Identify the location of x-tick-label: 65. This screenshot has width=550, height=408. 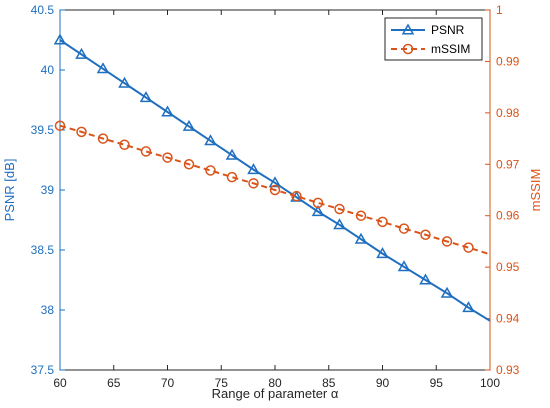
(114, 383).